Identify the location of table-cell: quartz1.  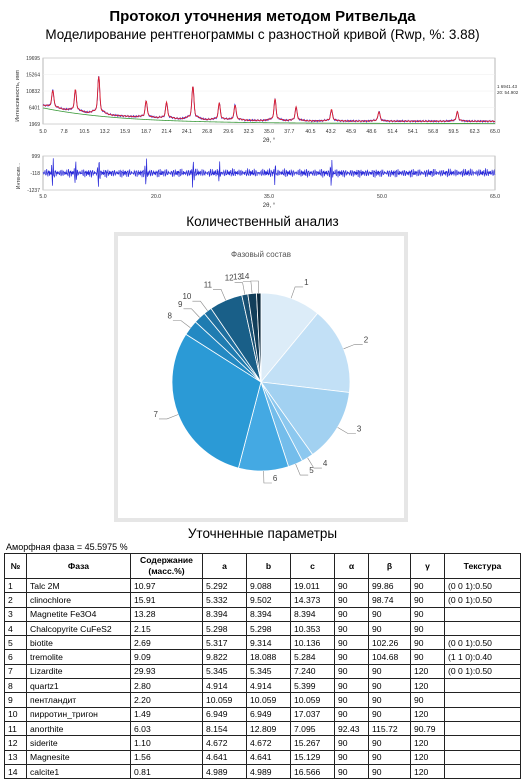
(78, 686).